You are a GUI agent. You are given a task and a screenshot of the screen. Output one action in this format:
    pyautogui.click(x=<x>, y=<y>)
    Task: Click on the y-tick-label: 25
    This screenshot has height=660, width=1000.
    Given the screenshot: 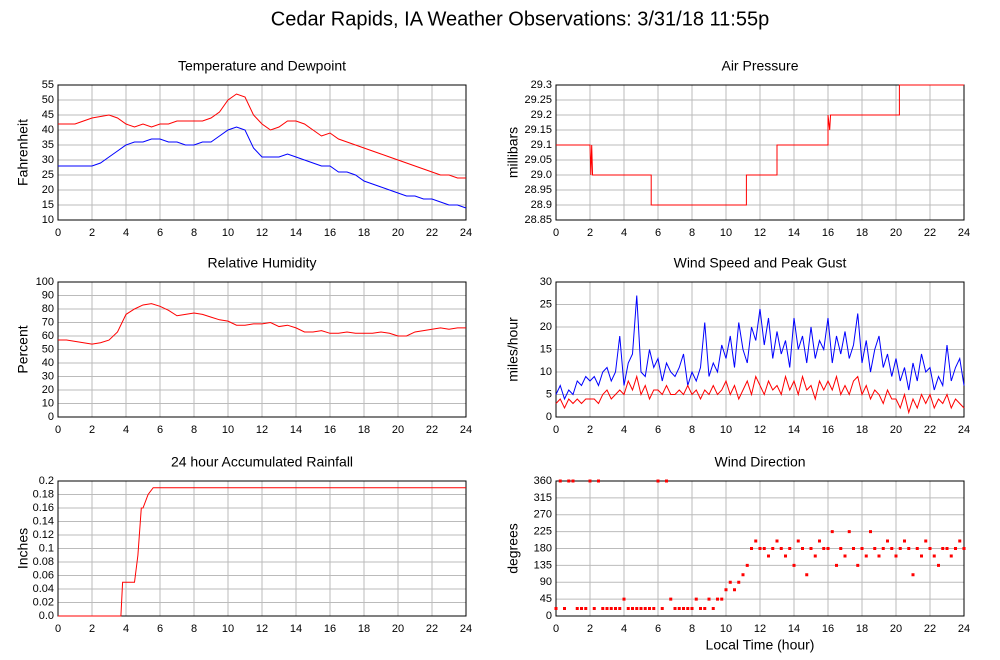 What is the action you would take?
    pyautogui.click(x=48, y=175)
    